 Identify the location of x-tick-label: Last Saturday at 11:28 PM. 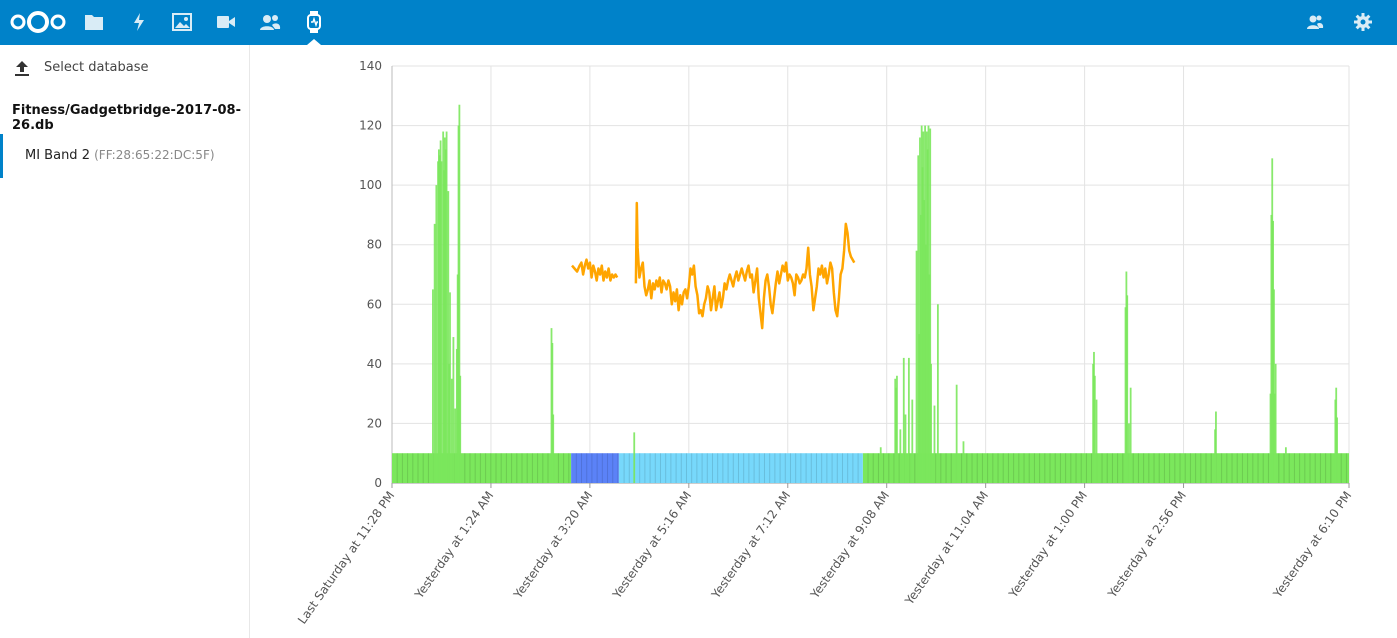
(346, 558).